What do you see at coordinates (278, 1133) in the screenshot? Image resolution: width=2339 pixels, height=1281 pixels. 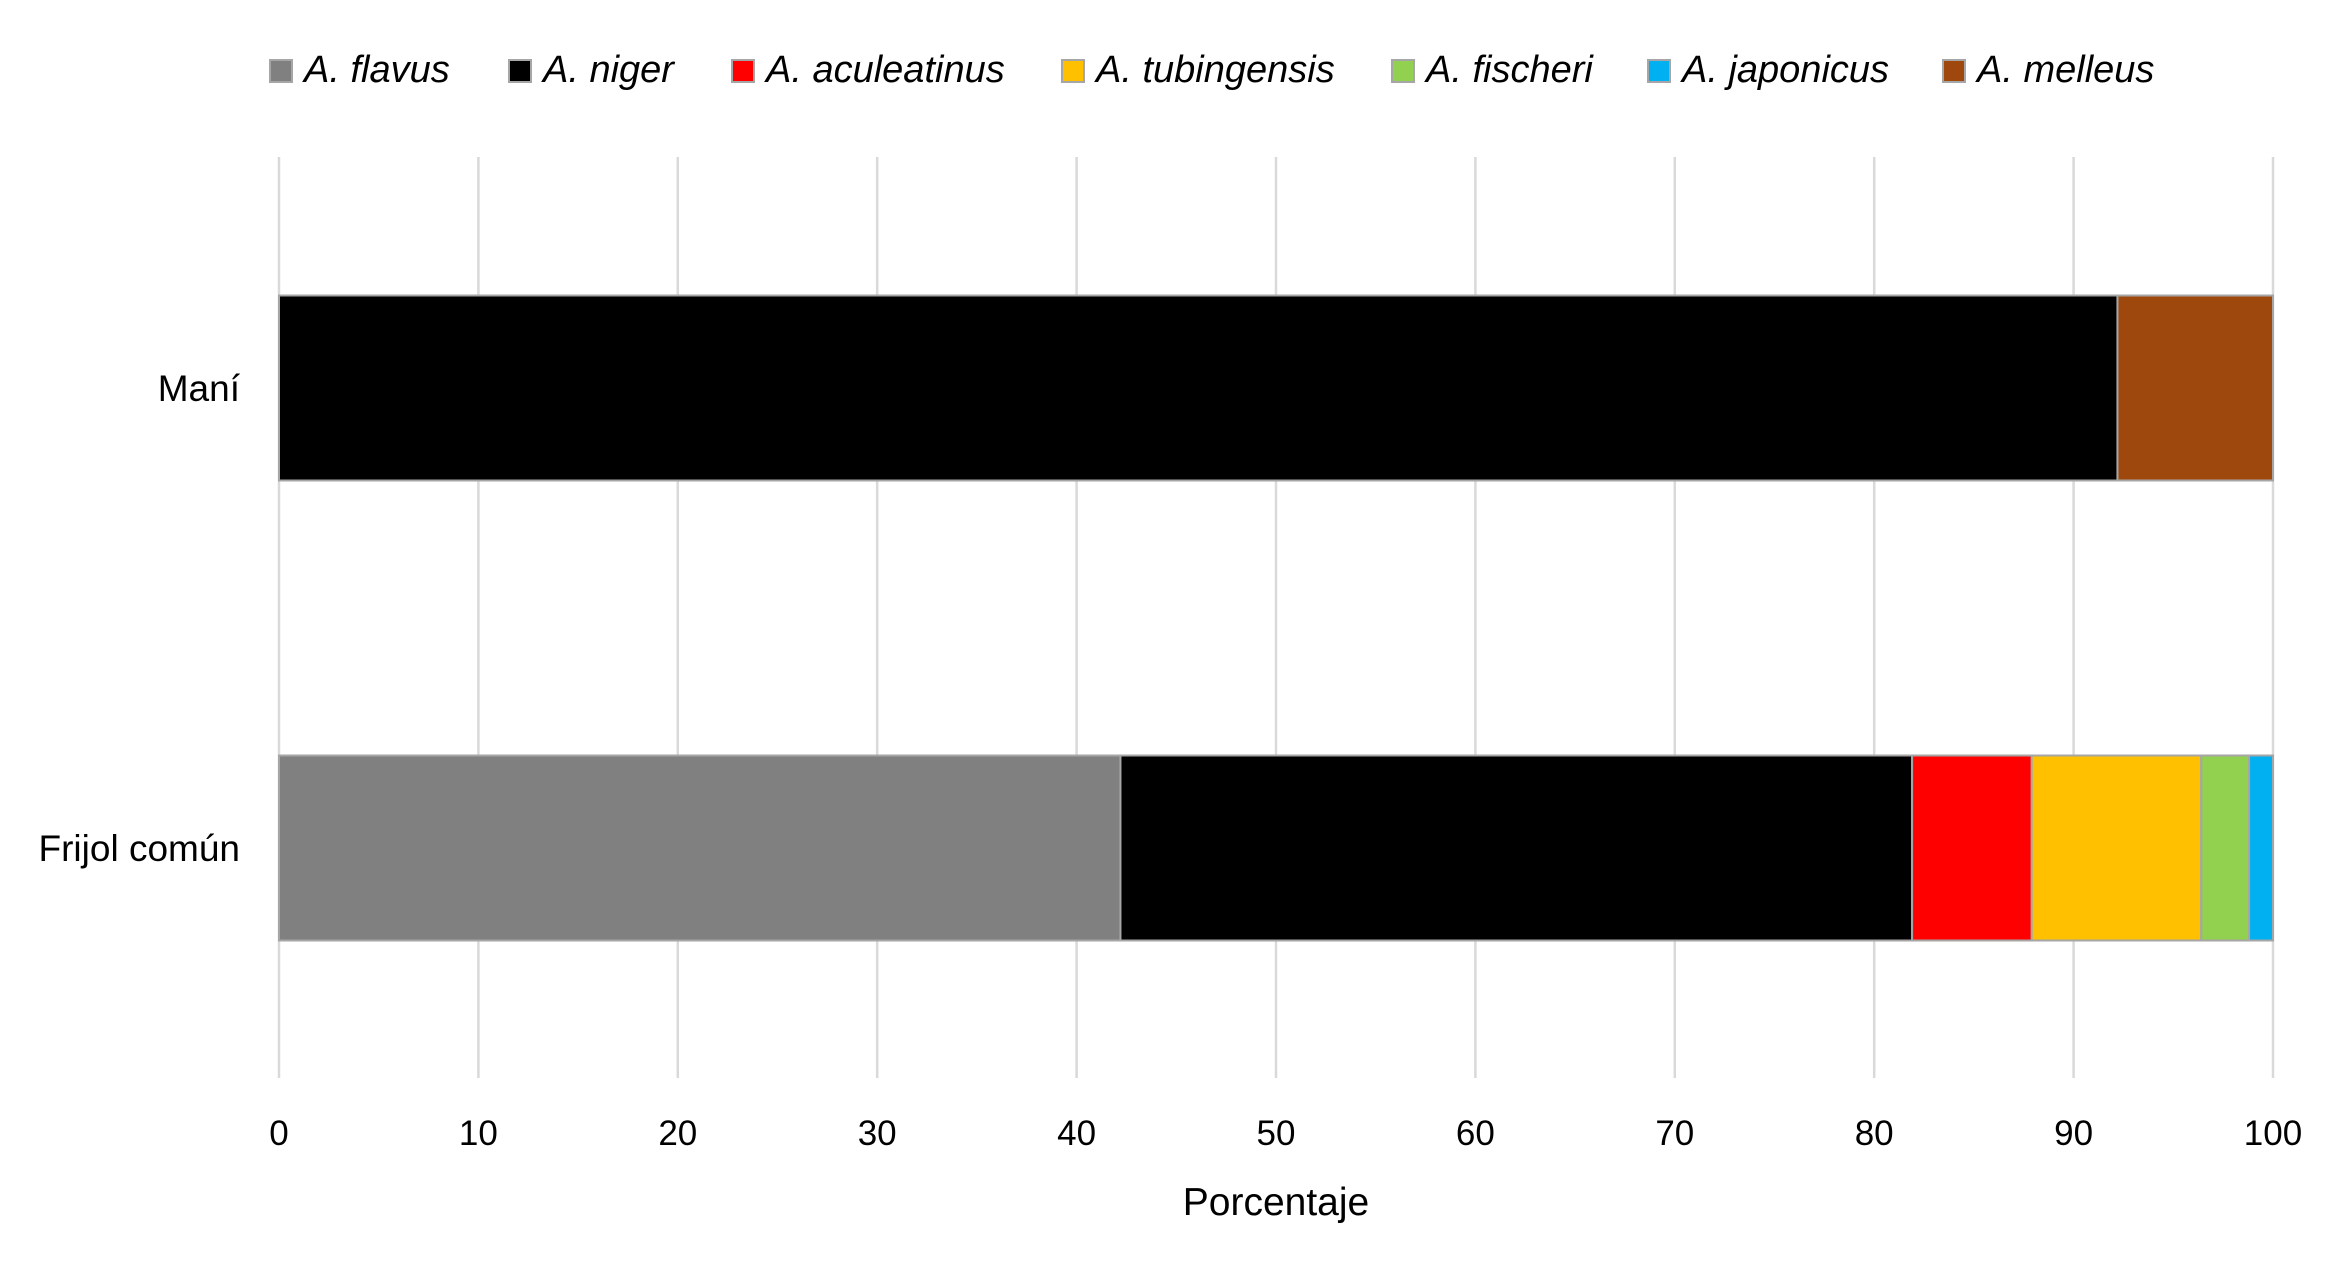 I see `x-tick-label-0: 0` at bounding box center [278, 1133].